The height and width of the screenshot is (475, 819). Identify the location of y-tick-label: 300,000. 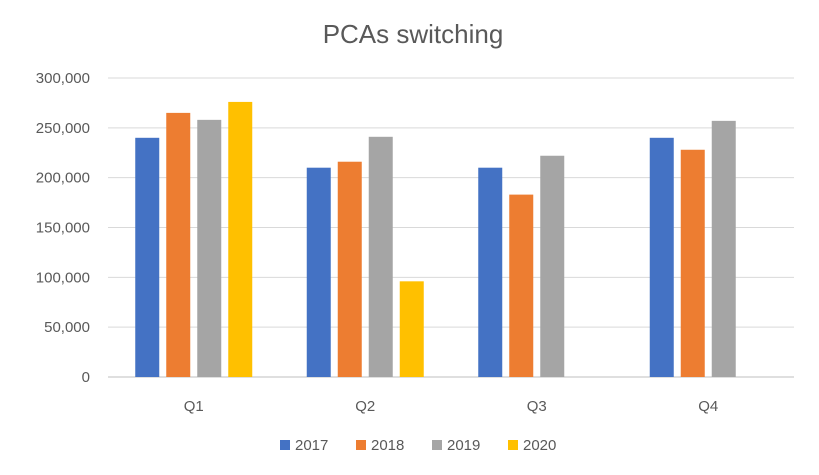
(63, 78).